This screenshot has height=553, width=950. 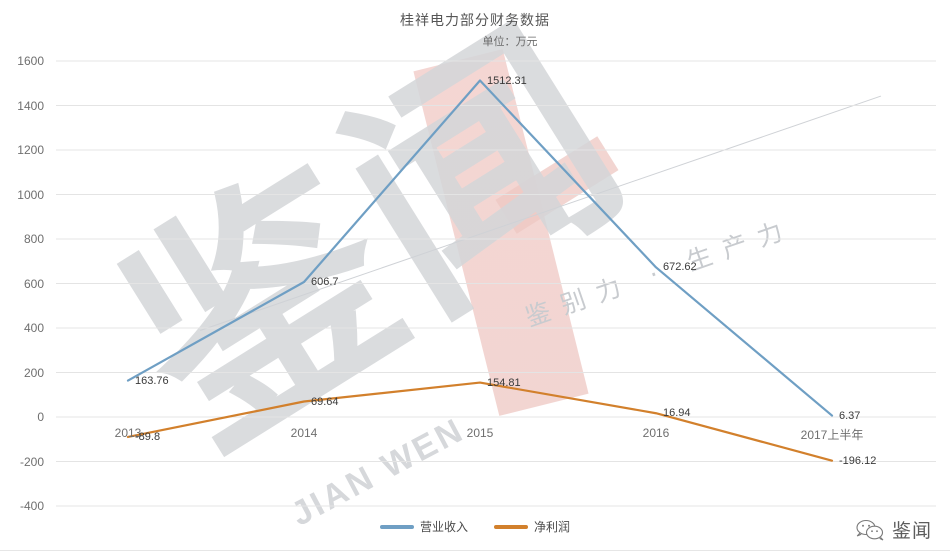 What do you see at coordinates (850, 415) in the screenshot?
I see `data-point-label: 6.37` at bounding box center [850, 415].